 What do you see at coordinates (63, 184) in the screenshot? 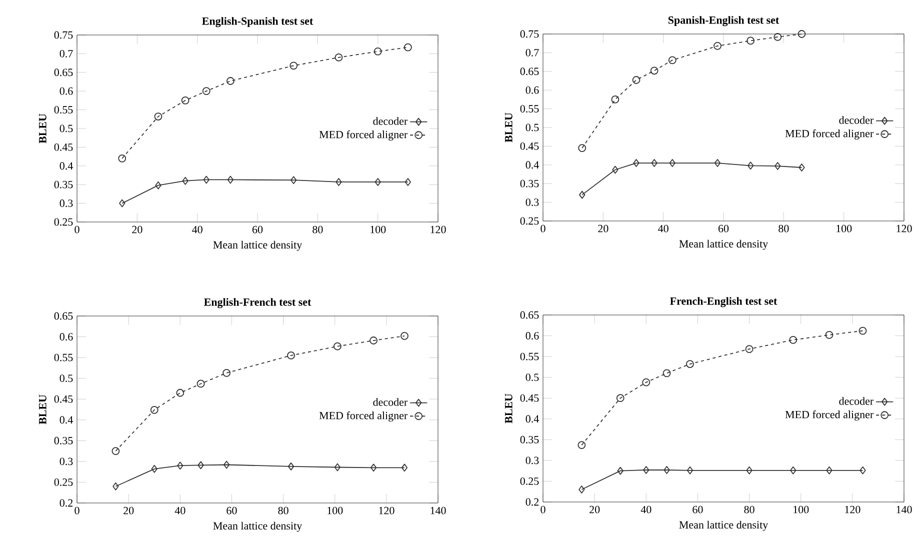
I see `y-tick-label: 0.35` at bounding box center [63, 184].